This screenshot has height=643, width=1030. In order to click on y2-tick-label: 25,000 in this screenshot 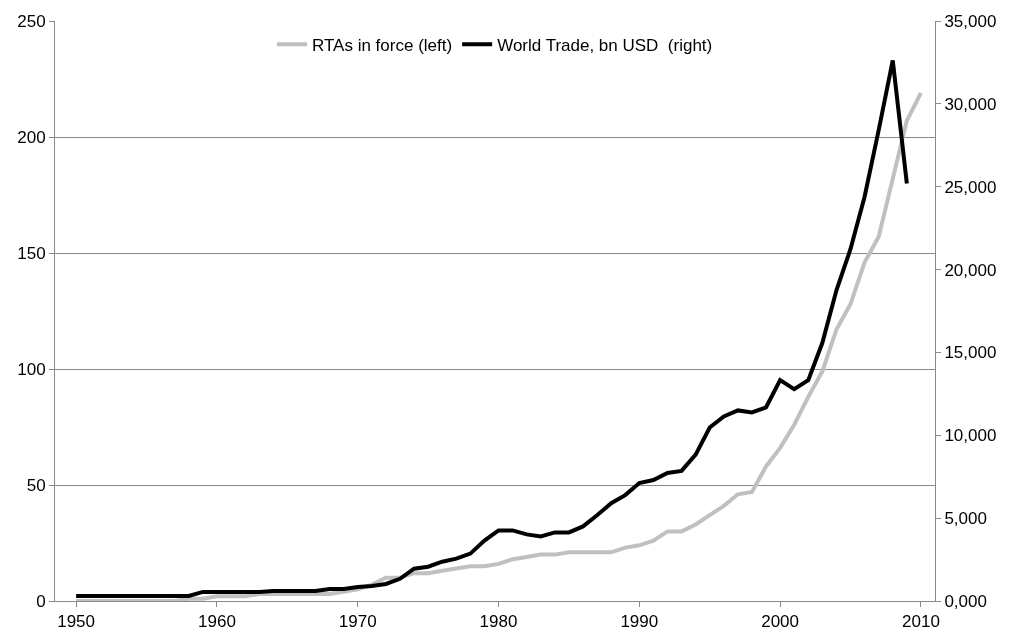, I will do `click(970, 187)`.